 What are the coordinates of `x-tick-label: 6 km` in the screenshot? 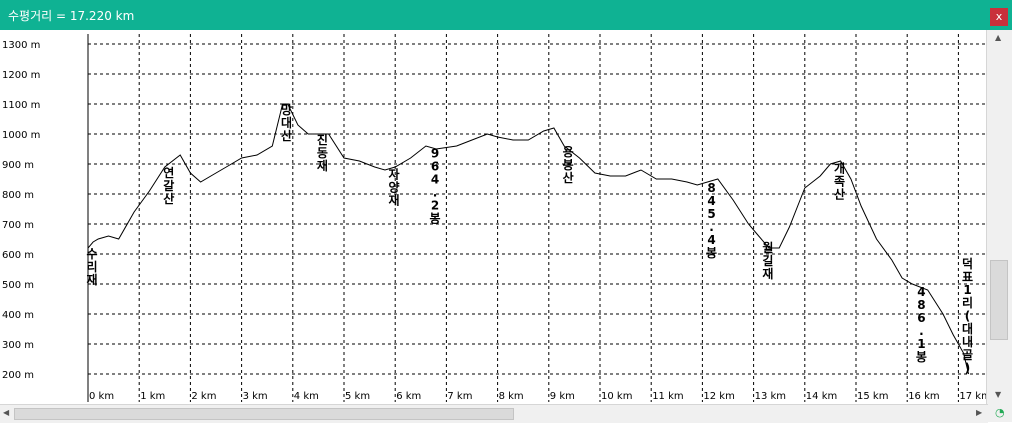 It's located at (408, 396).